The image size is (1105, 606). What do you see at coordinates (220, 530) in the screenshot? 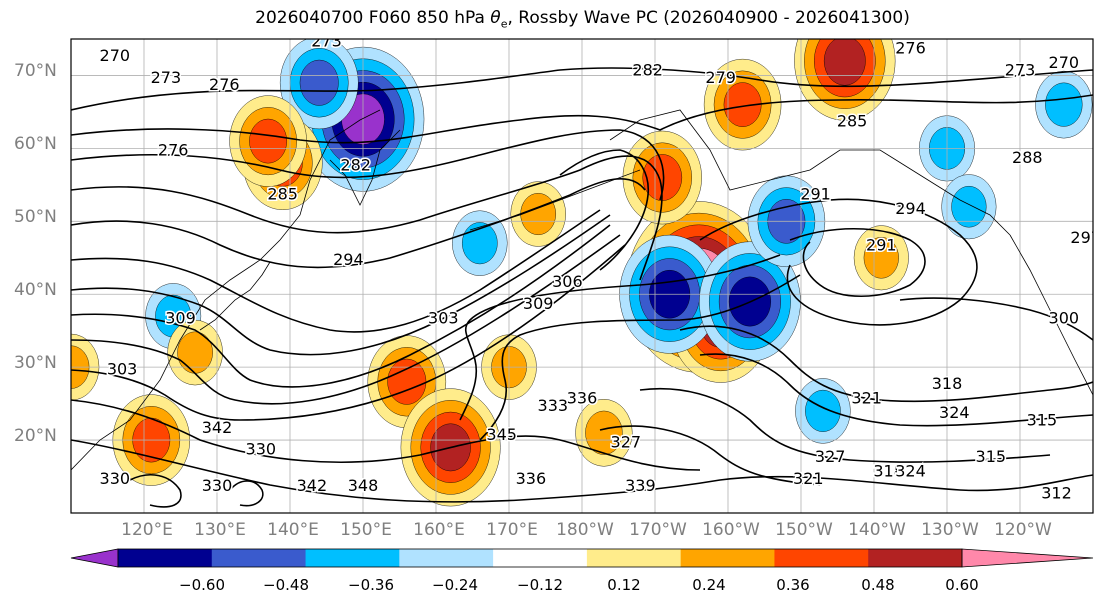
I see `lon-tick-label: 130°E` at bounding box center [220, 530].